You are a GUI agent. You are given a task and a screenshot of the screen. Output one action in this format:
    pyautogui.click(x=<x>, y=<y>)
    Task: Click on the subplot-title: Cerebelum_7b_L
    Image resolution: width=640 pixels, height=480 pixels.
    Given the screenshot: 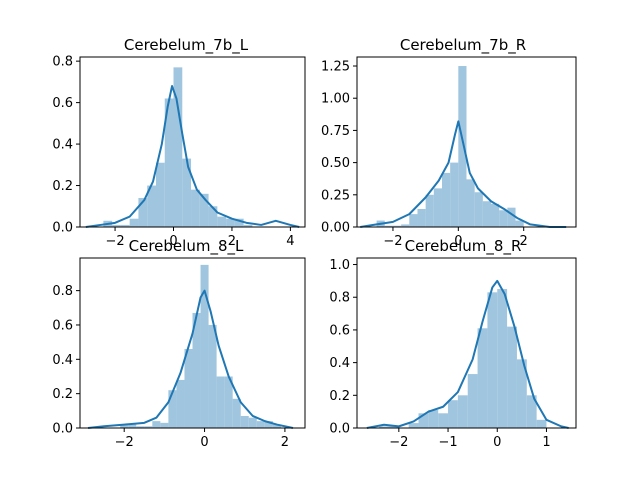 What is the action you would take?
    pyautogui.click(x=186, y=45)
    